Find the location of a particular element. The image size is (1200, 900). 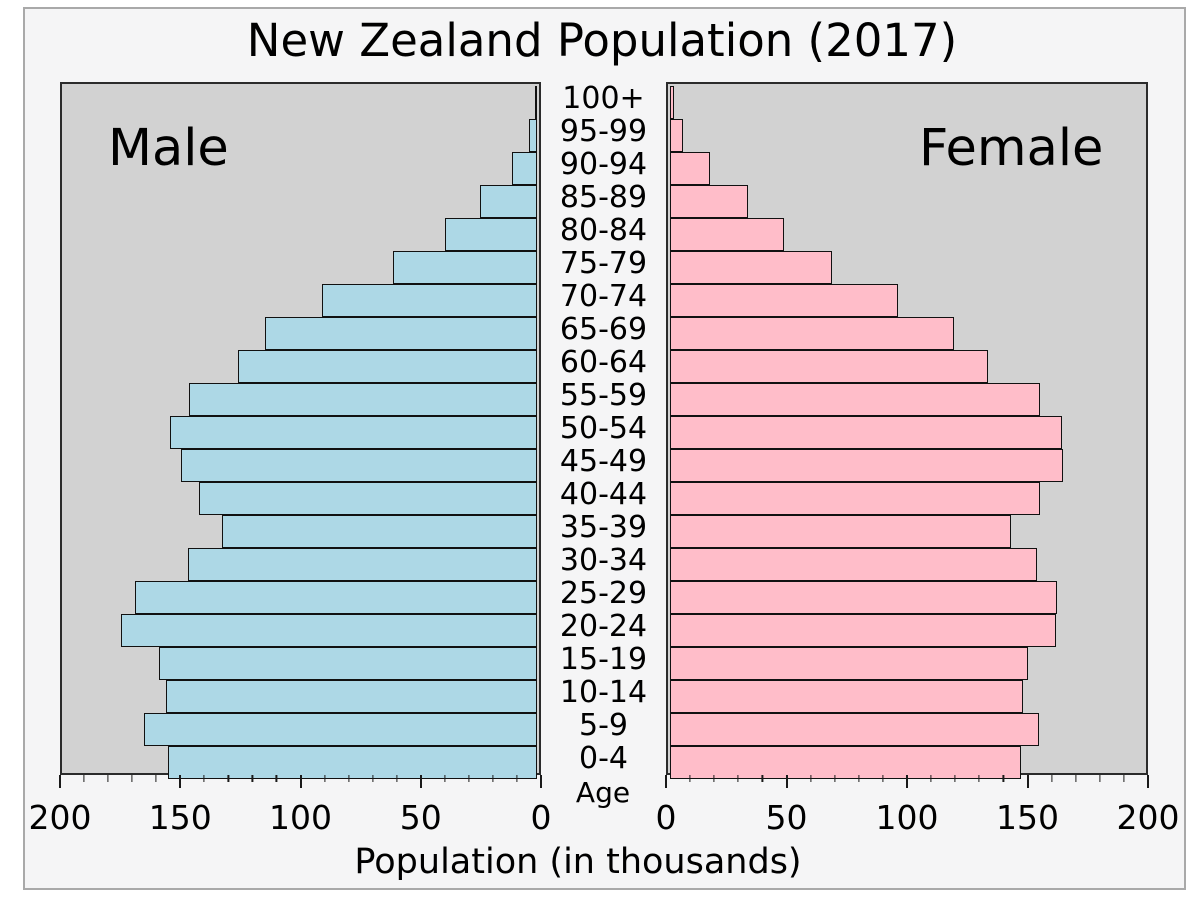

x-axis-label: Population (in thousands) is located at coordinates (578, 862).